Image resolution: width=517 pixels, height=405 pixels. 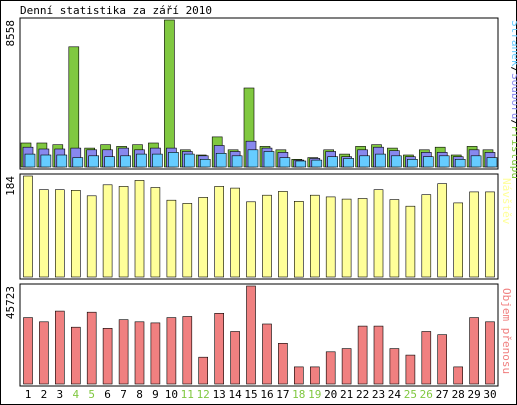 I want to click on legend-item: Přístupů, so click(x=513, y=152).